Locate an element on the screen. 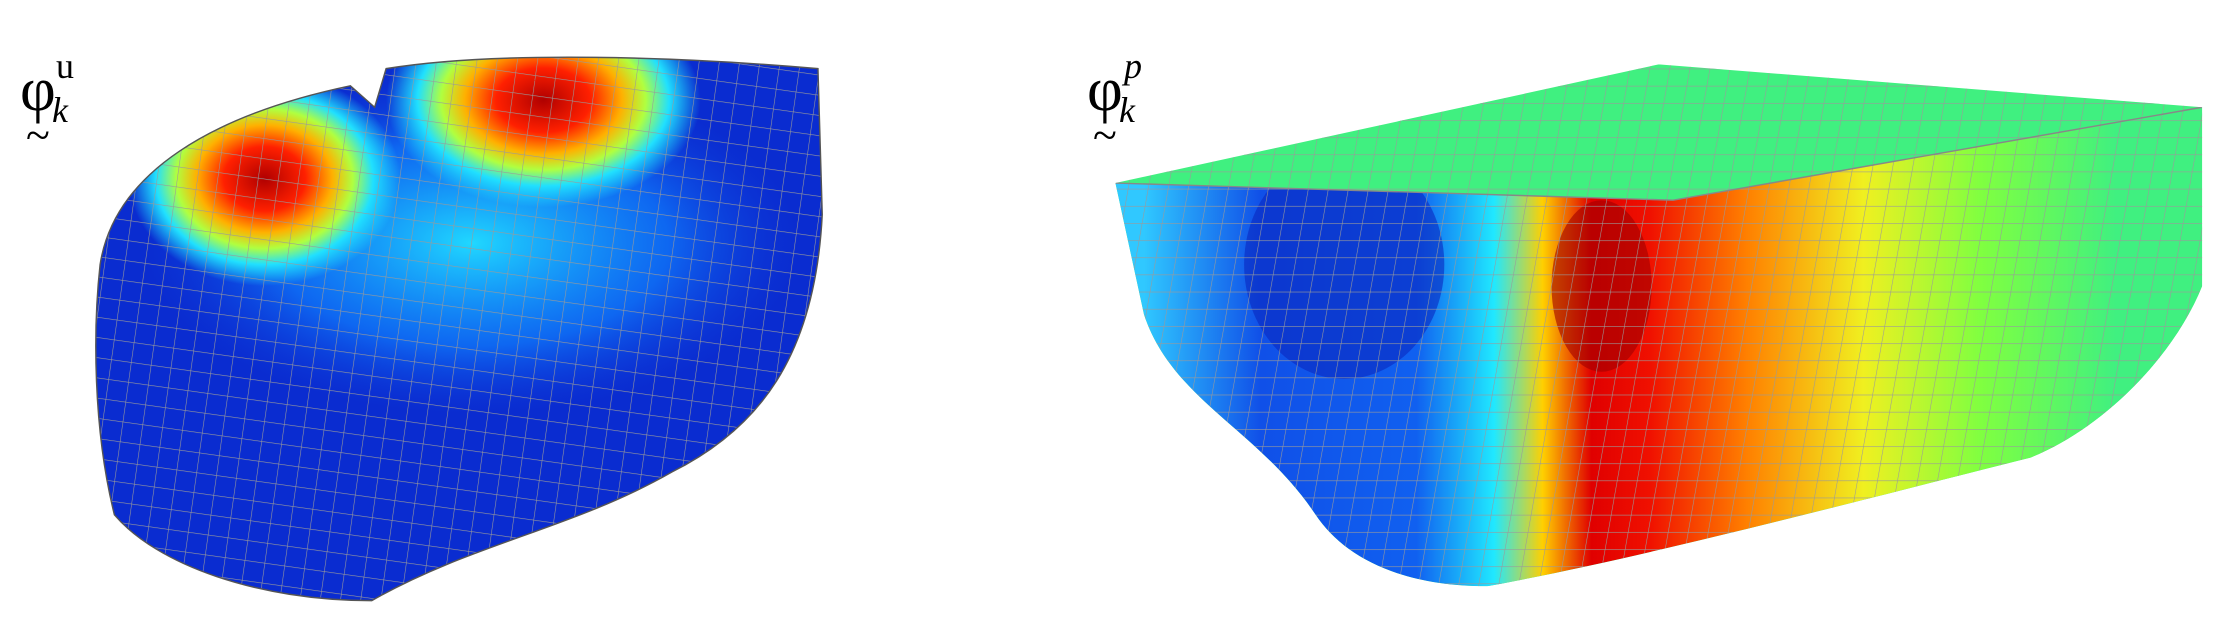 This screenshot has width=2231, height=633. superscript: p is located at coordinates (1131, 66).